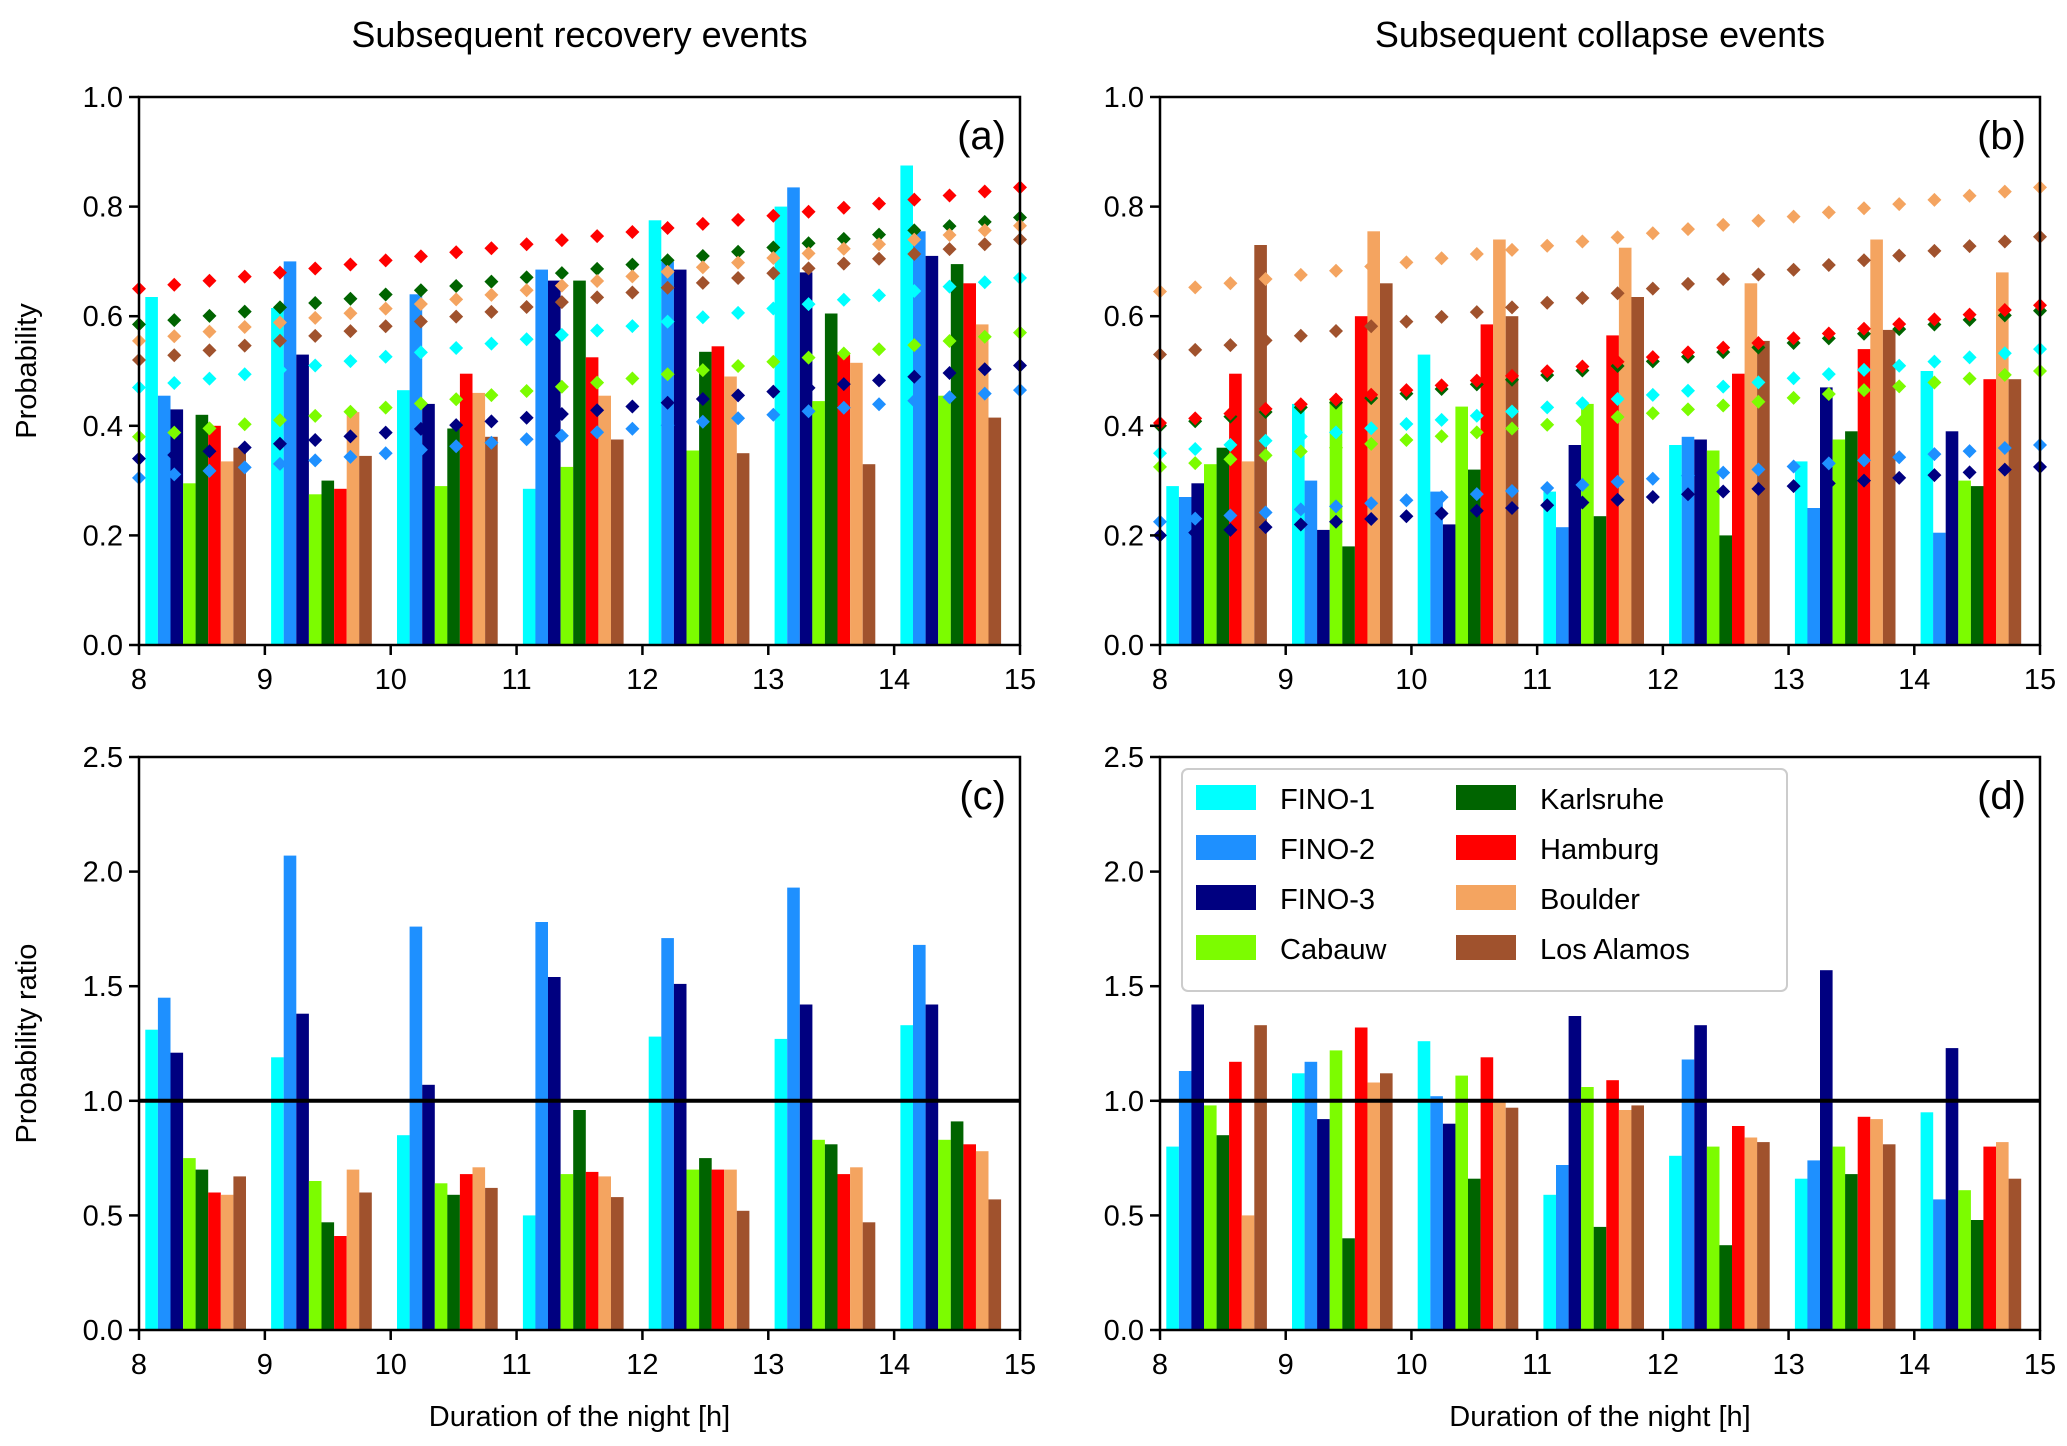  Describe the element at coordinates (2001, 796) in the screenshot. I see `panel-tag: (d)` at that location.